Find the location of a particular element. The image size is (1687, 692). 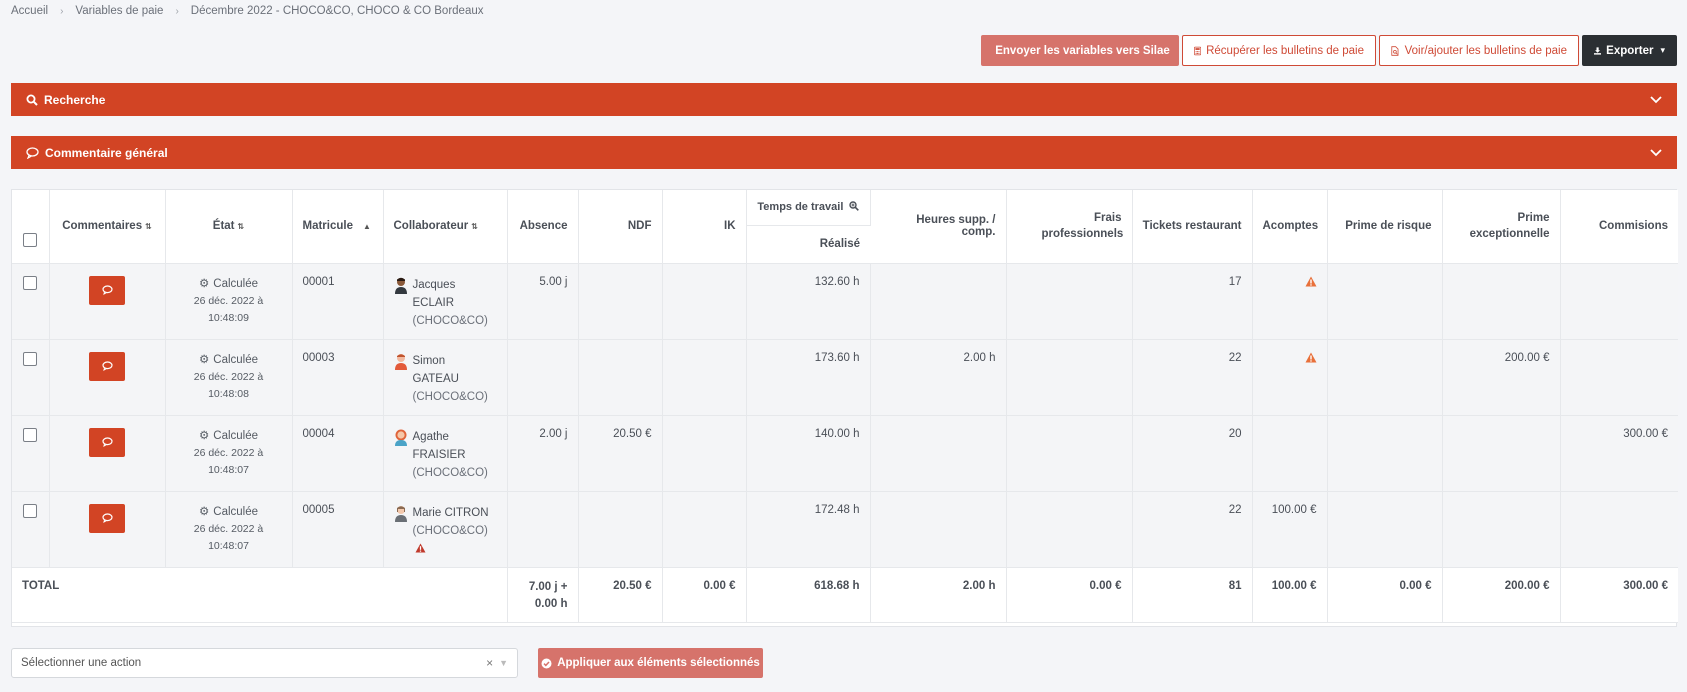

sort-icon: ⇅ is located at coordinates (148, 227).